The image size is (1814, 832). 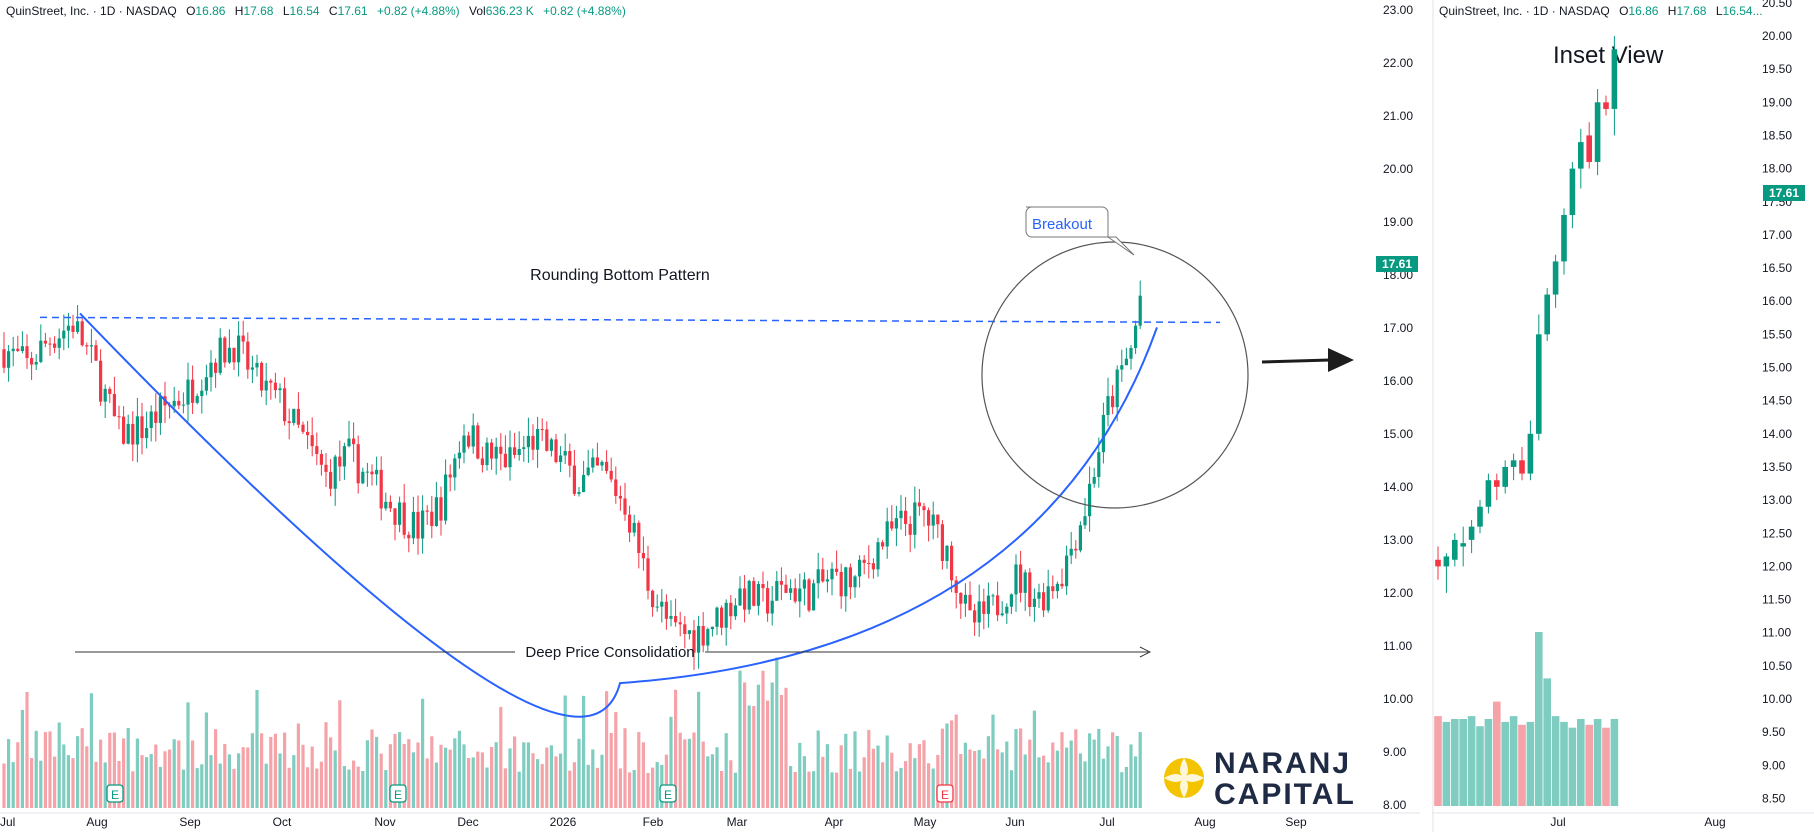 I want to click on x-tick-label: 2026, so click(x=563, y=822).